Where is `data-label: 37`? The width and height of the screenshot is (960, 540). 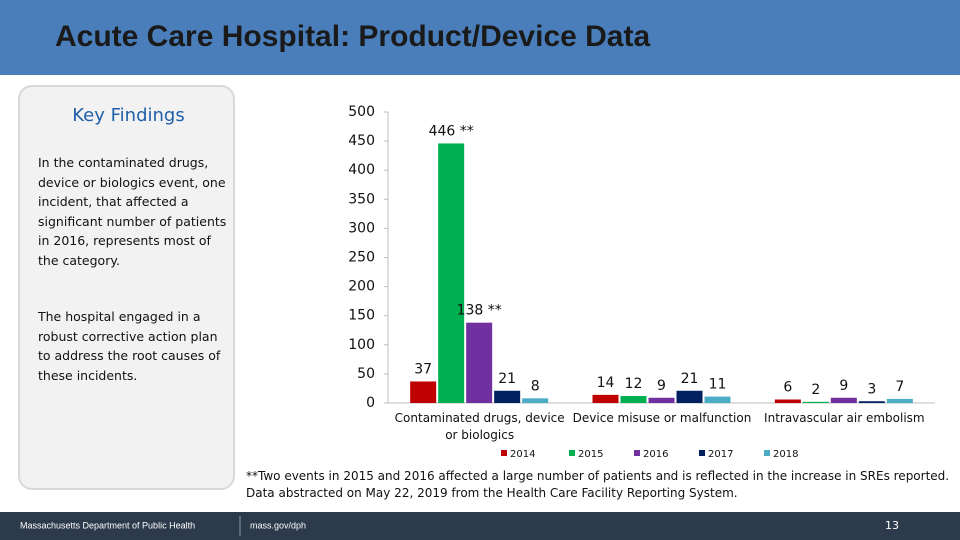 data-label: 37 is located at coordinates (423, 369).